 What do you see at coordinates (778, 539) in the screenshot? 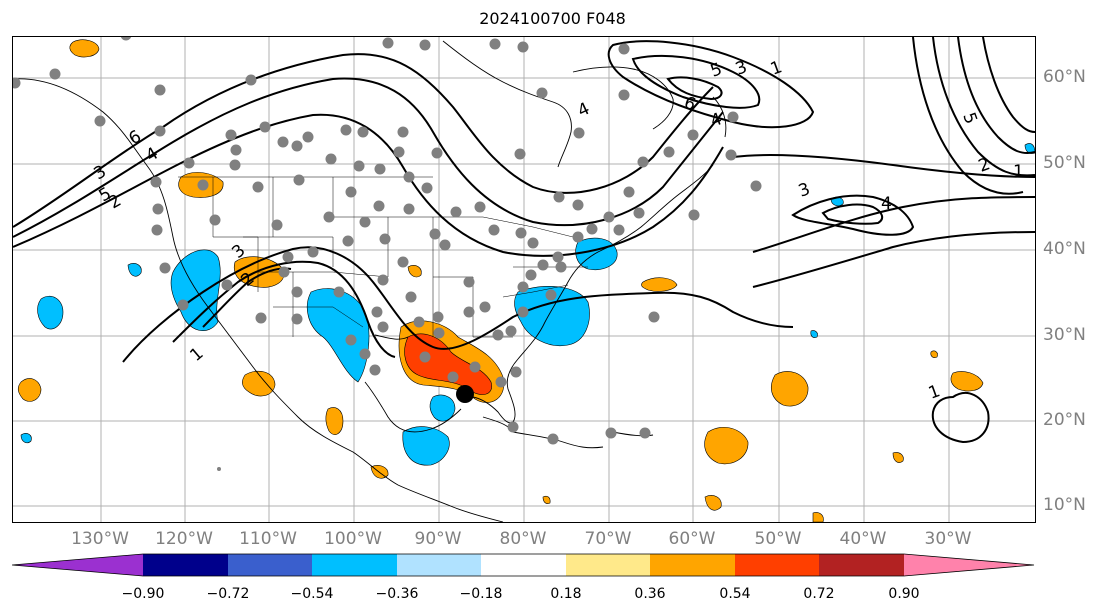
I see `longitude-label: 50°W` at bounding box center [778, 539].